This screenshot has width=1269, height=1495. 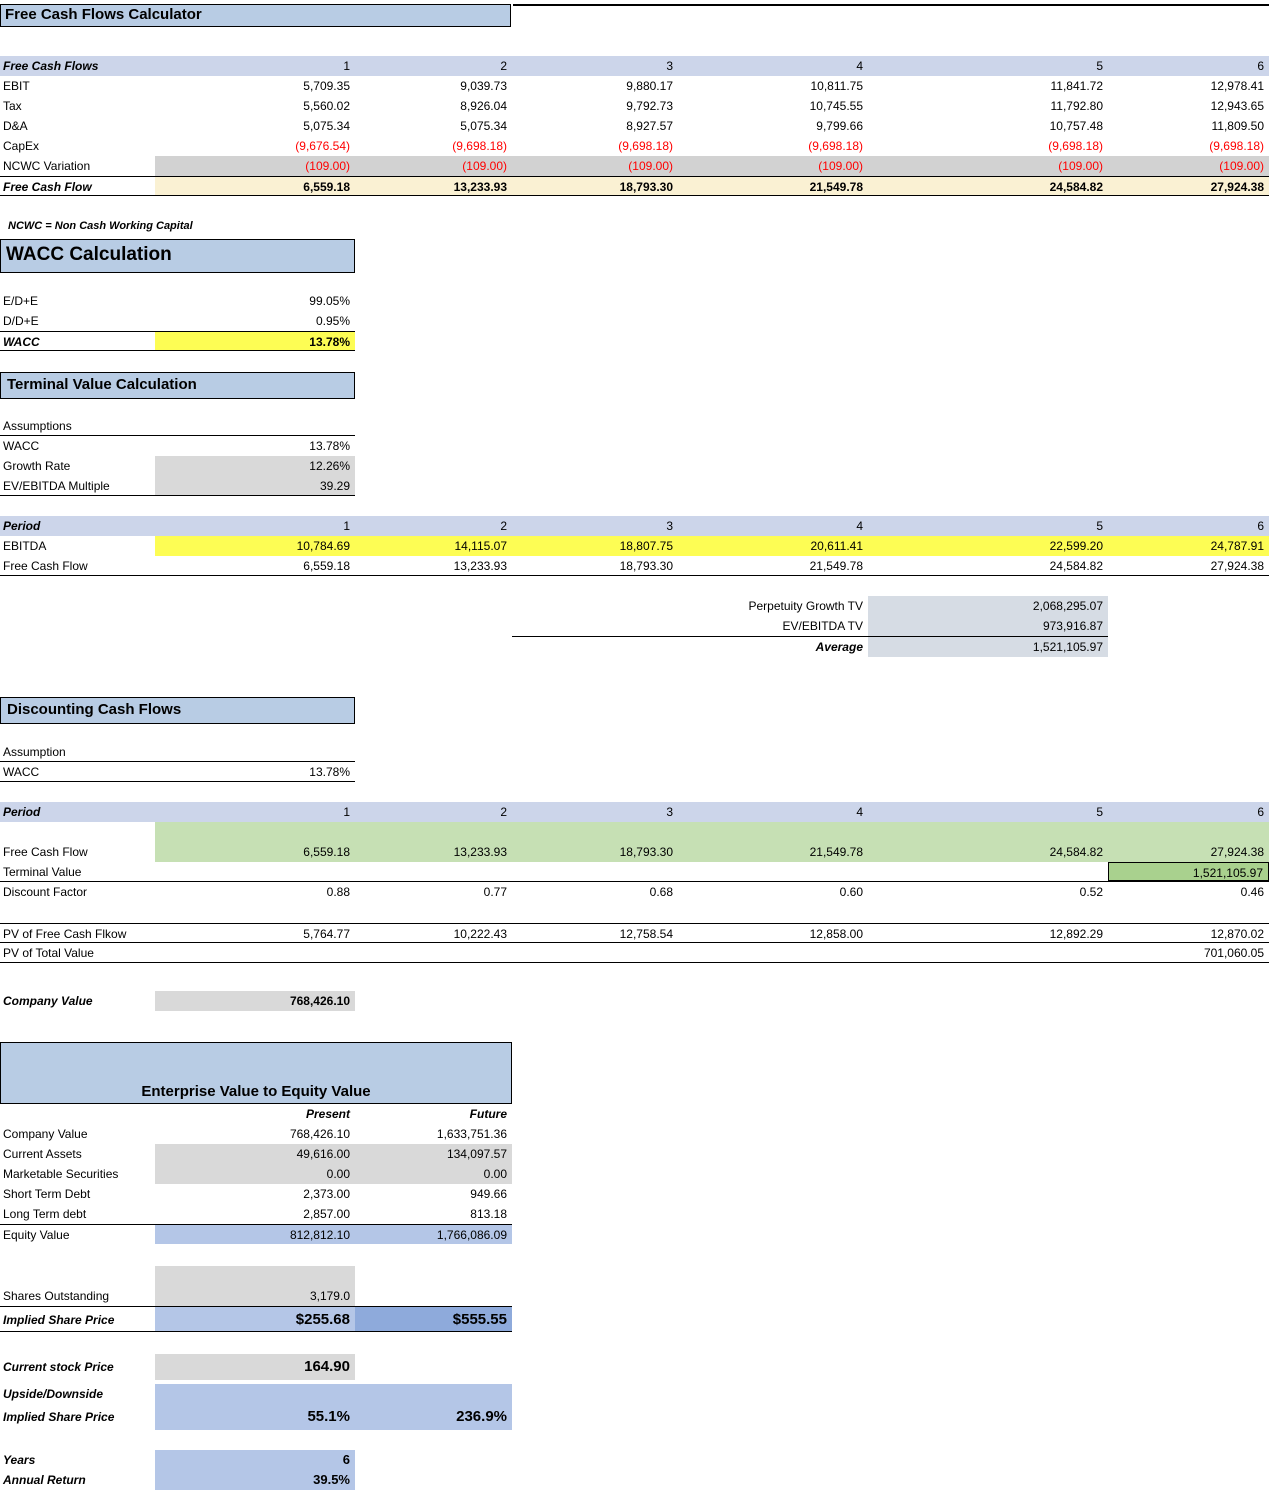 What do you see at coordinates (255, 1460) in the screenshot?
I see `value-cell: 6` at bounding box center [255, 1460].